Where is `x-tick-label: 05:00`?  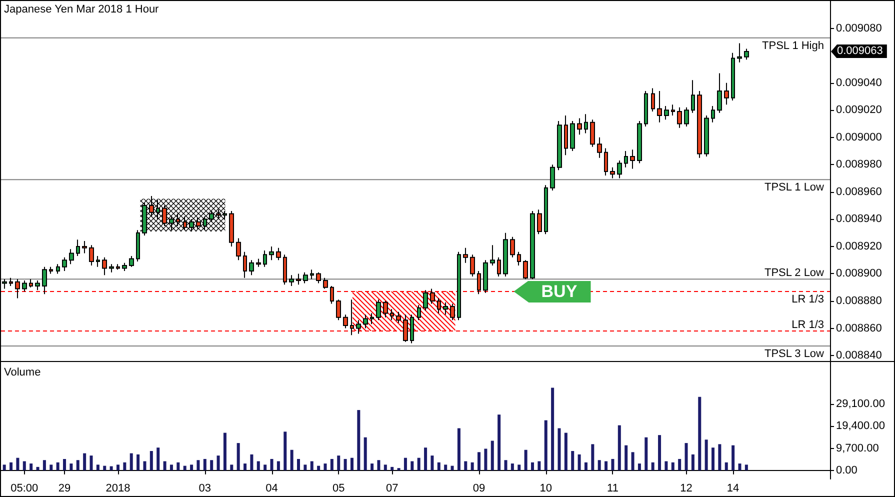 x-tick-label: 05:00 is located at coordinates (24, 488).